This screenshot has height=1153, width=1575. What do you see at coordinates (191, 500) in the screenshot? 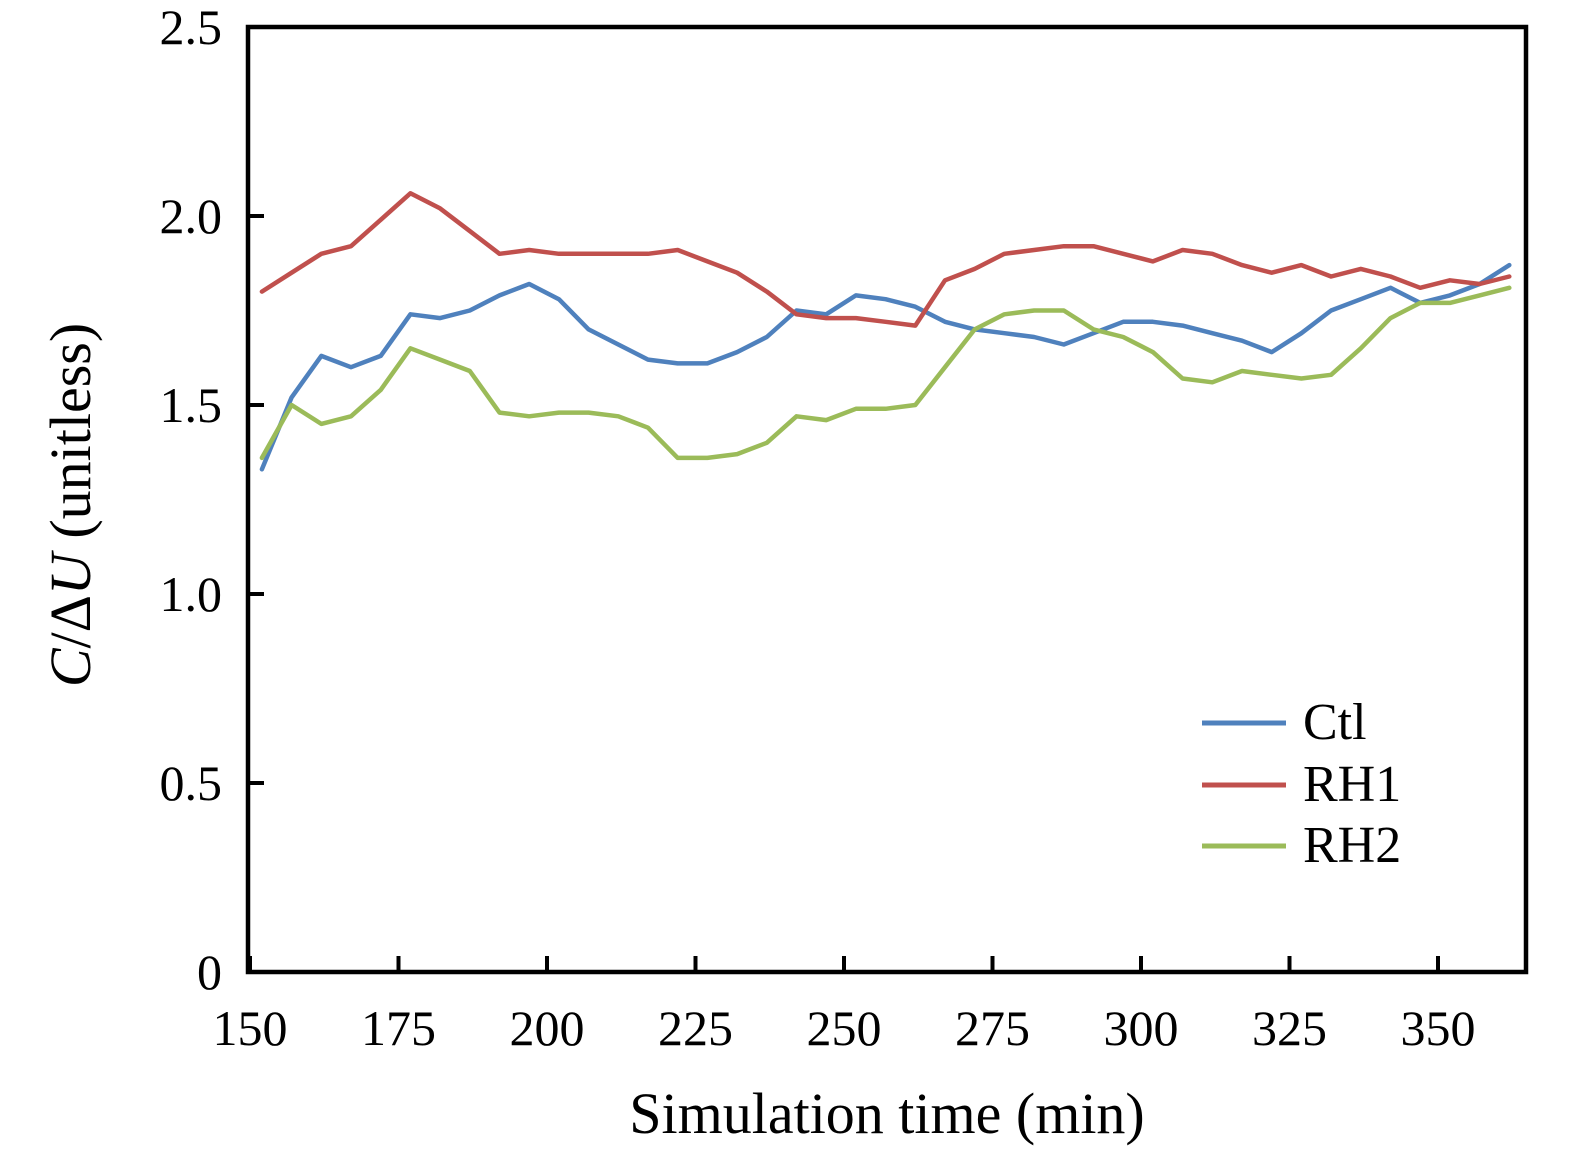
I see `y-axis-tick-labels: 0 0.5 1.0 1.5 2.0 2.5` at bounding box center [191, 500].